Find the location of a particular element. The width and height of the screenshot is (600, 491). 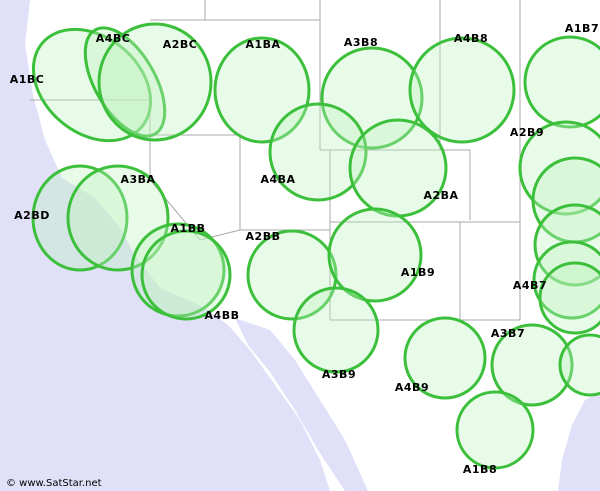

beam-label: A2BD is located at coordinates (32, 215).